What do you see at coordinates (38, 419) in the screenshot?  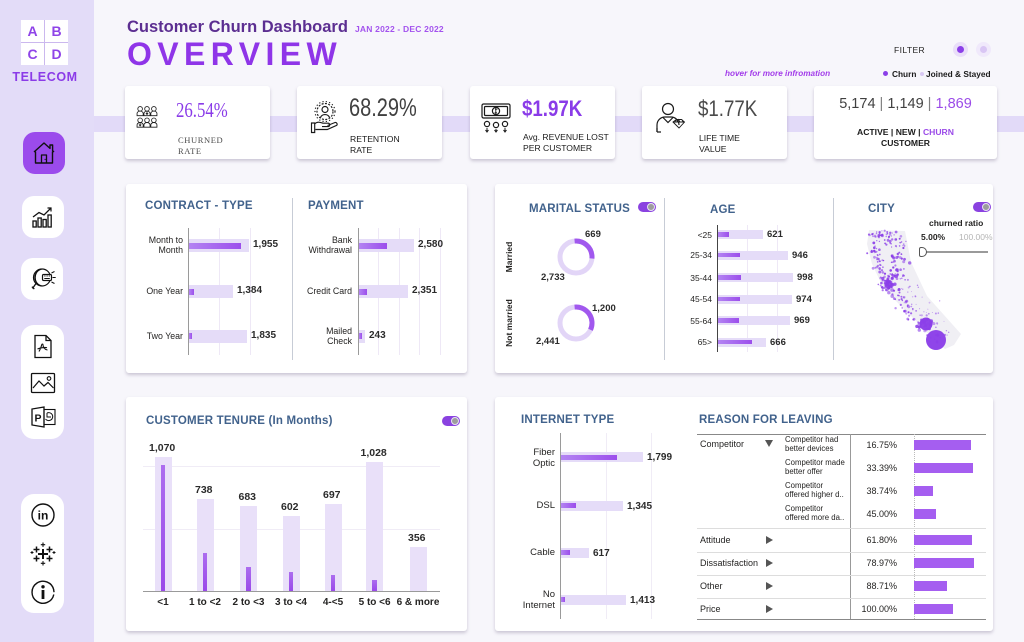 I see `svg-text: P` at bounding box center [38, 419].